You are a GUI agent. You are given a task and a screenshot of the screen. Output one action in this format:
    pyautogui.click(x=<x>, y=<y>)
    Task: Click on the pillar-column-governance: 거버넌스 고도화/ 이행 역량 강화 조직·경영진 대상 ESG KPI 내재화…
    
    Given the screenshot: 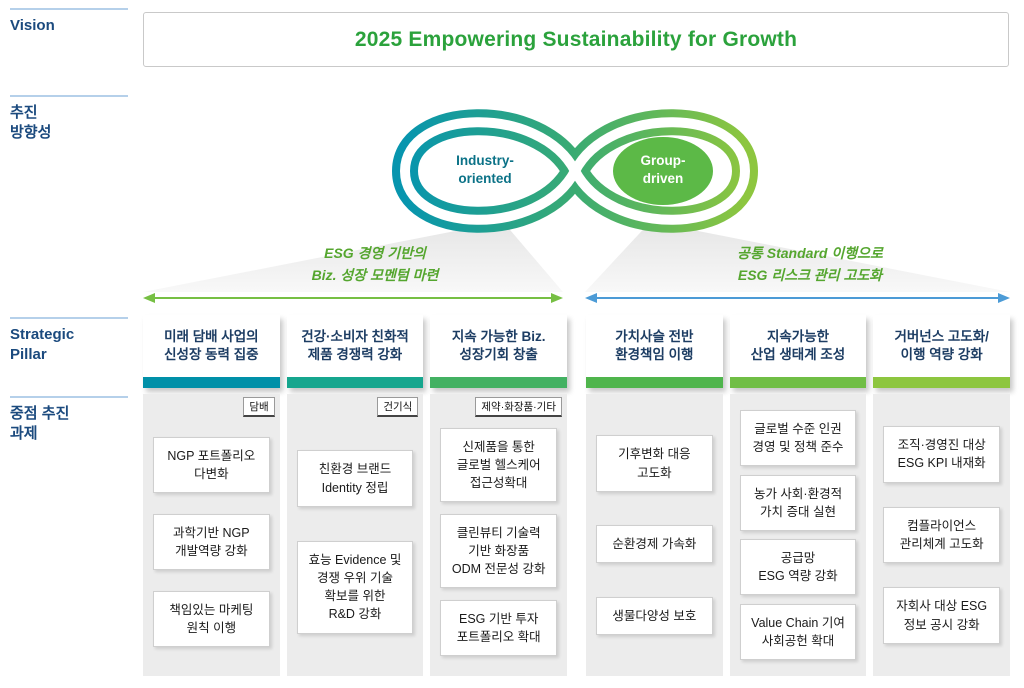 What is the action you would take?
    pyautogui.click(x=942, y=495)
    